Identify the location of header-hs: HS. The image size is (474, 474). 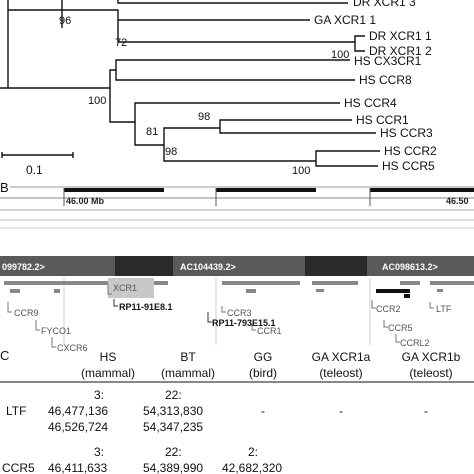
(108, 357).